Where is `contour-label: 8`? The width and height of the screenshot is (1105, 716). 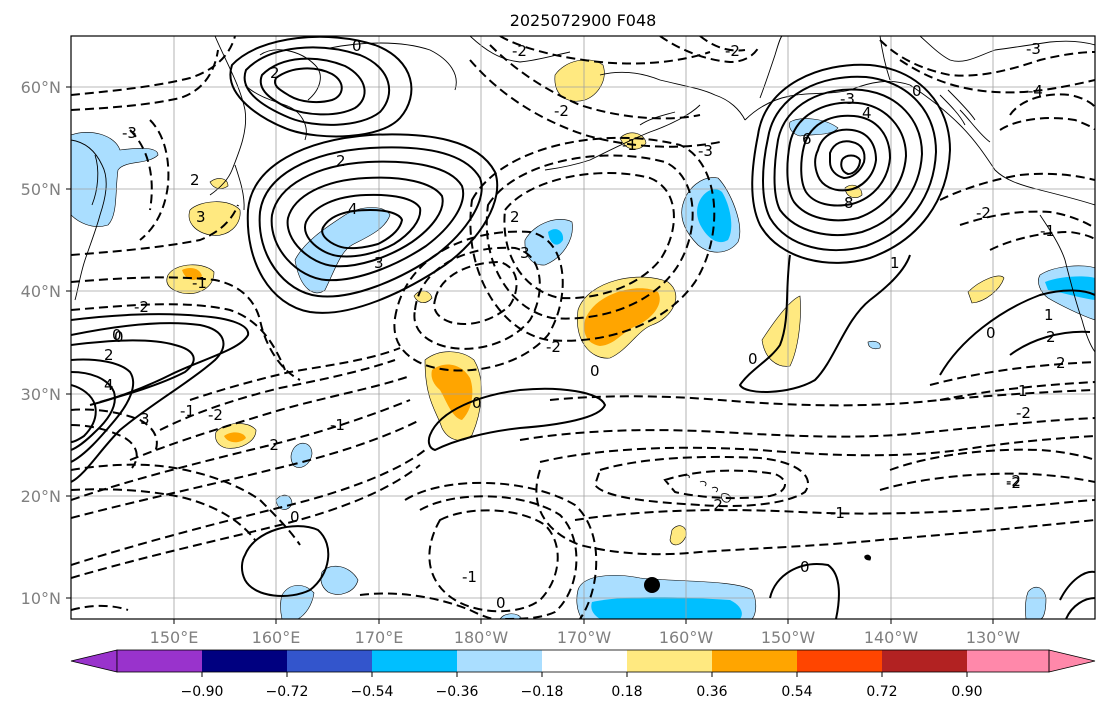 contour-label: 8 is located at coordinates (849, 203).